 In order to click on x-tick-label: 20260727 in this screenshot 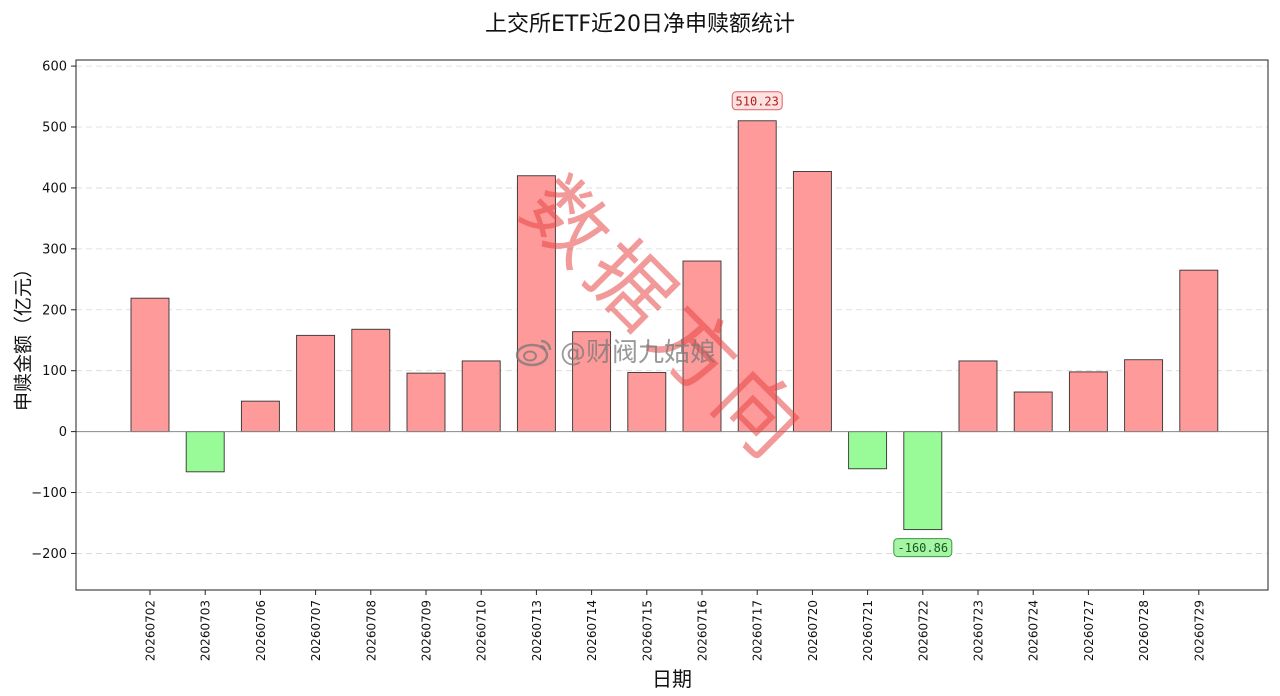, I will do `click(1089, 630)`.